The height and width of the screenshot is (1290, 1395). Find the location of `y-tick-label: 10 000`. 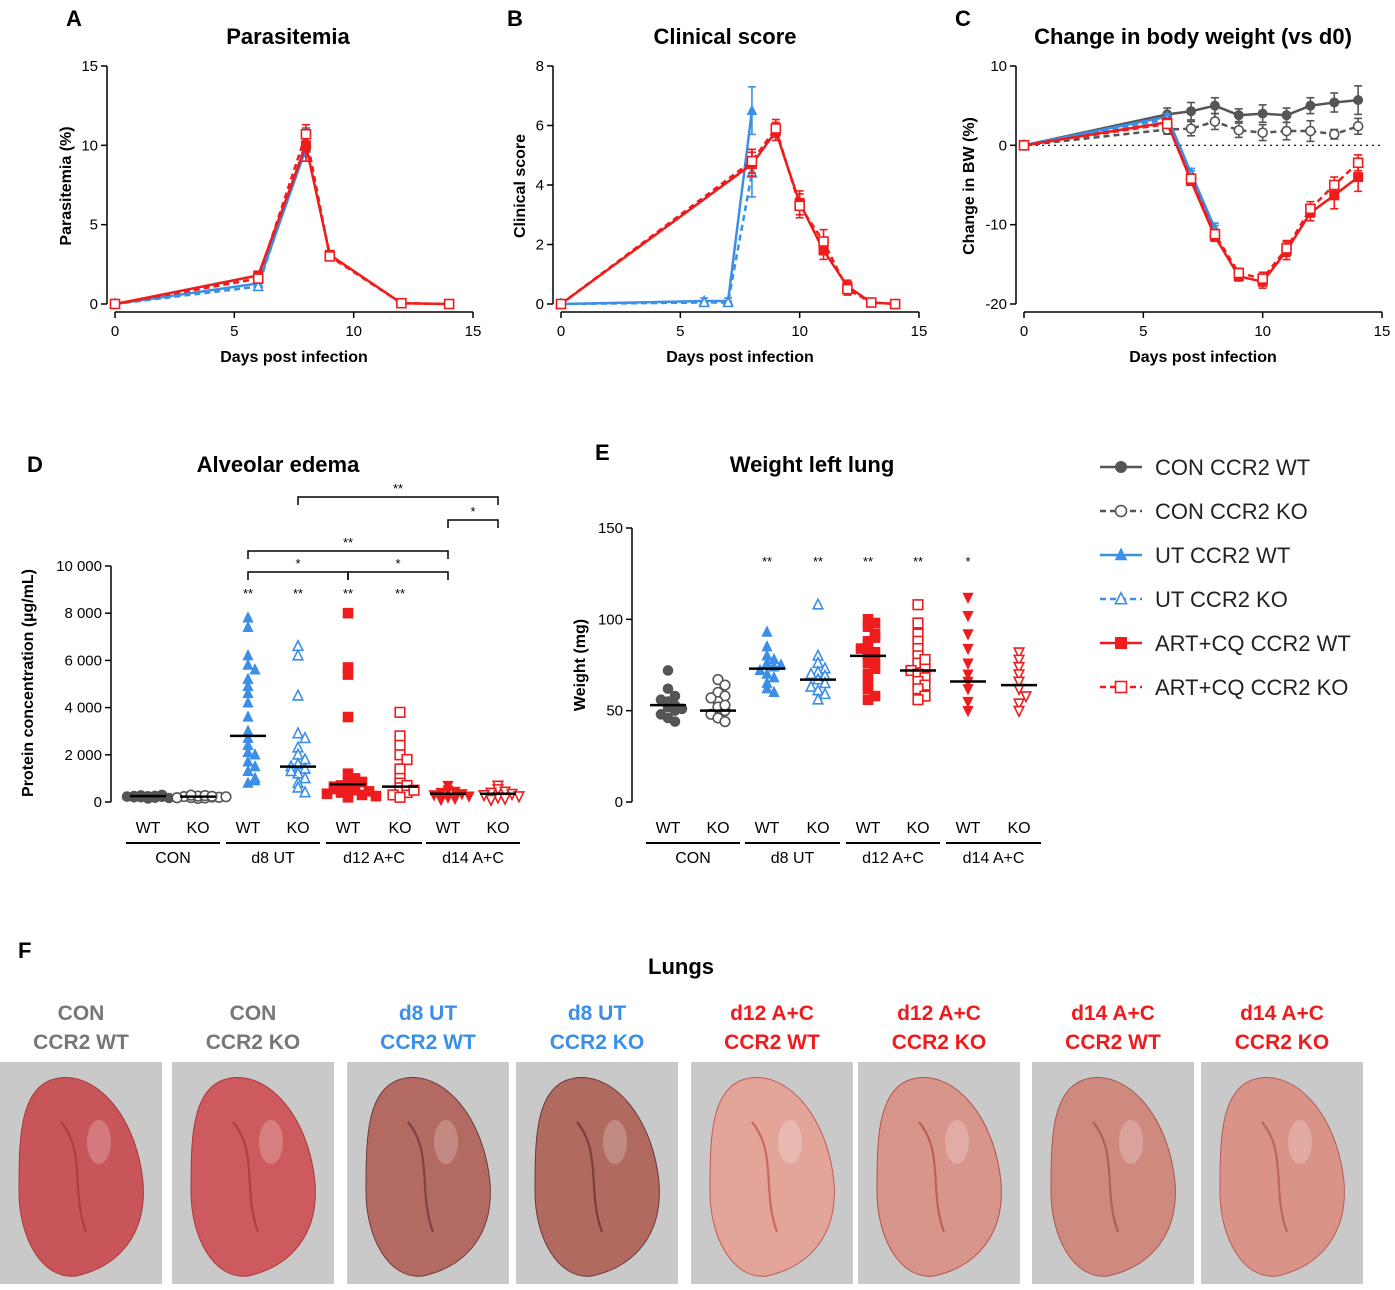

y-tick-label: 10 000 is located at coordinates (79, 566).